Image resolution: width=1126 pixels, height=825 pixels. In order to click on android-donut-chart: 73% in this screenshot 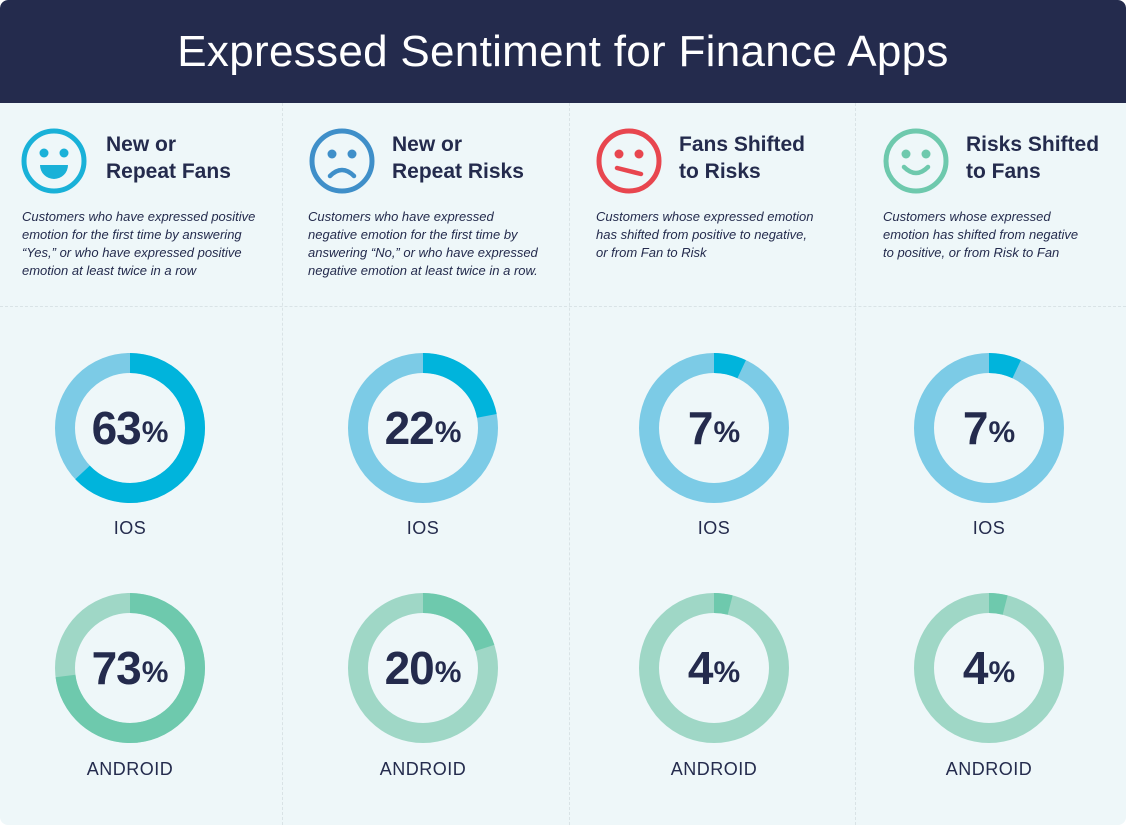, I will do `click(130, 668)`.